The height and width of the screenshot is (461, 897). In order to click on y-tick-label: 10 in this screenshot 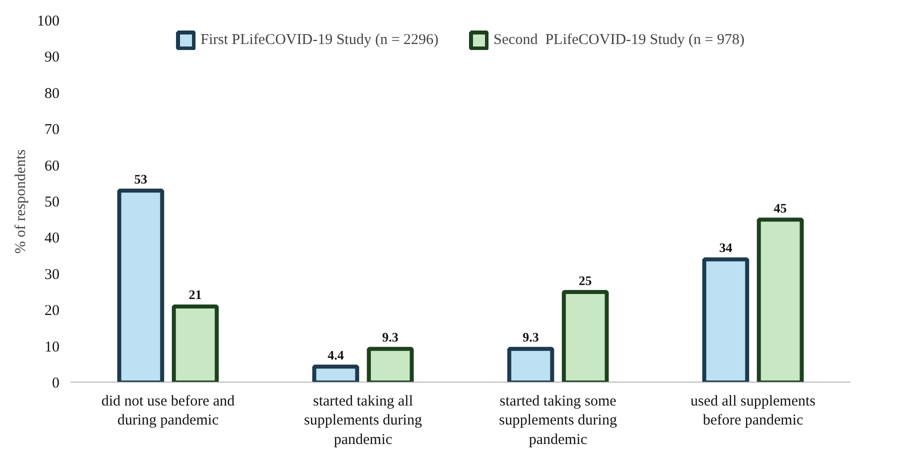, I will do `click(52, 347)`.